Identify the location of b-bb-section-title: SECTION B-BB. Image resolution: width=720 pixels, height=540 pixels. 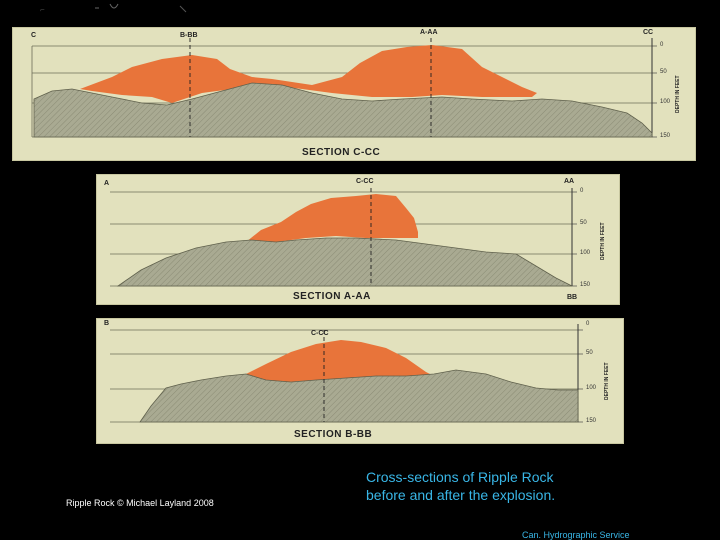
(333, 434).